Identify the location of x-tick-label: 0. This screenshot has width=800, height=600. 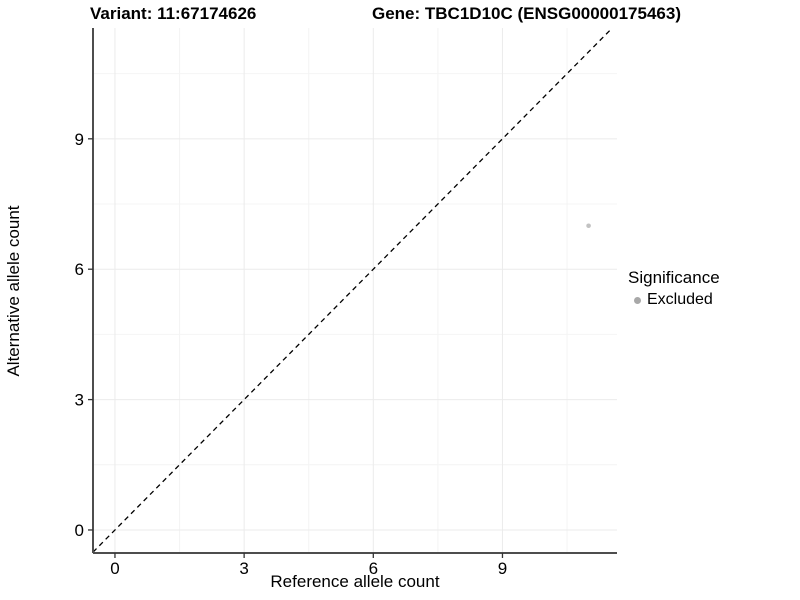
(114, 568).